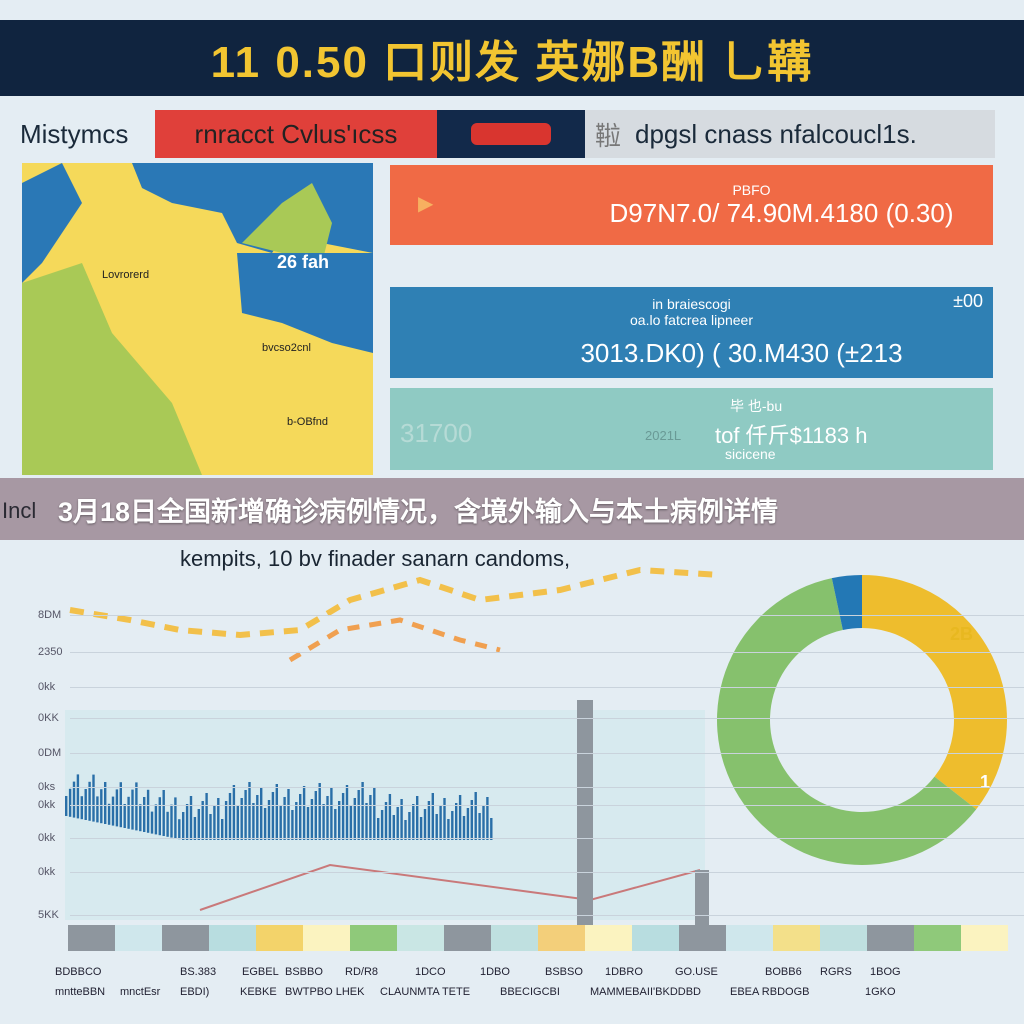  What do you see at coordinates (426, 204) in the screenshot?
I see `play-icon: ▶` at bounding box center [426, 204].